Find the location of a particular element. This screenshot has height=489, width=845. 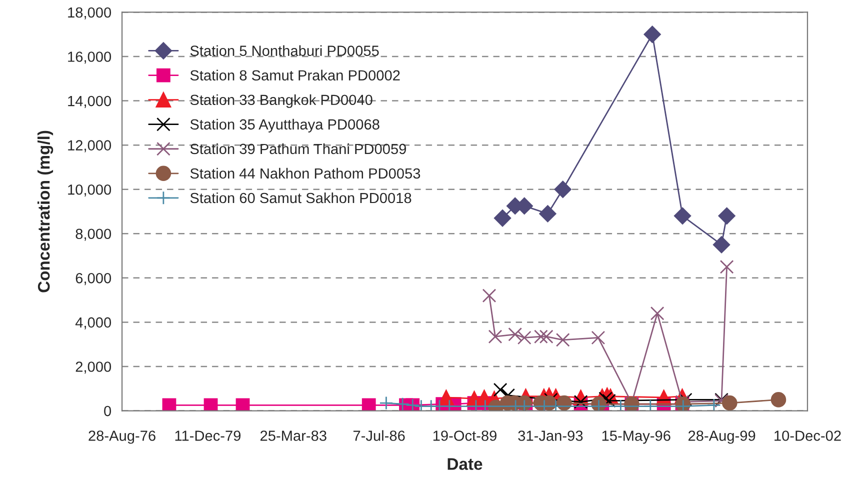

y-tick-label: 4,000 is located at coordinates (93, 323).